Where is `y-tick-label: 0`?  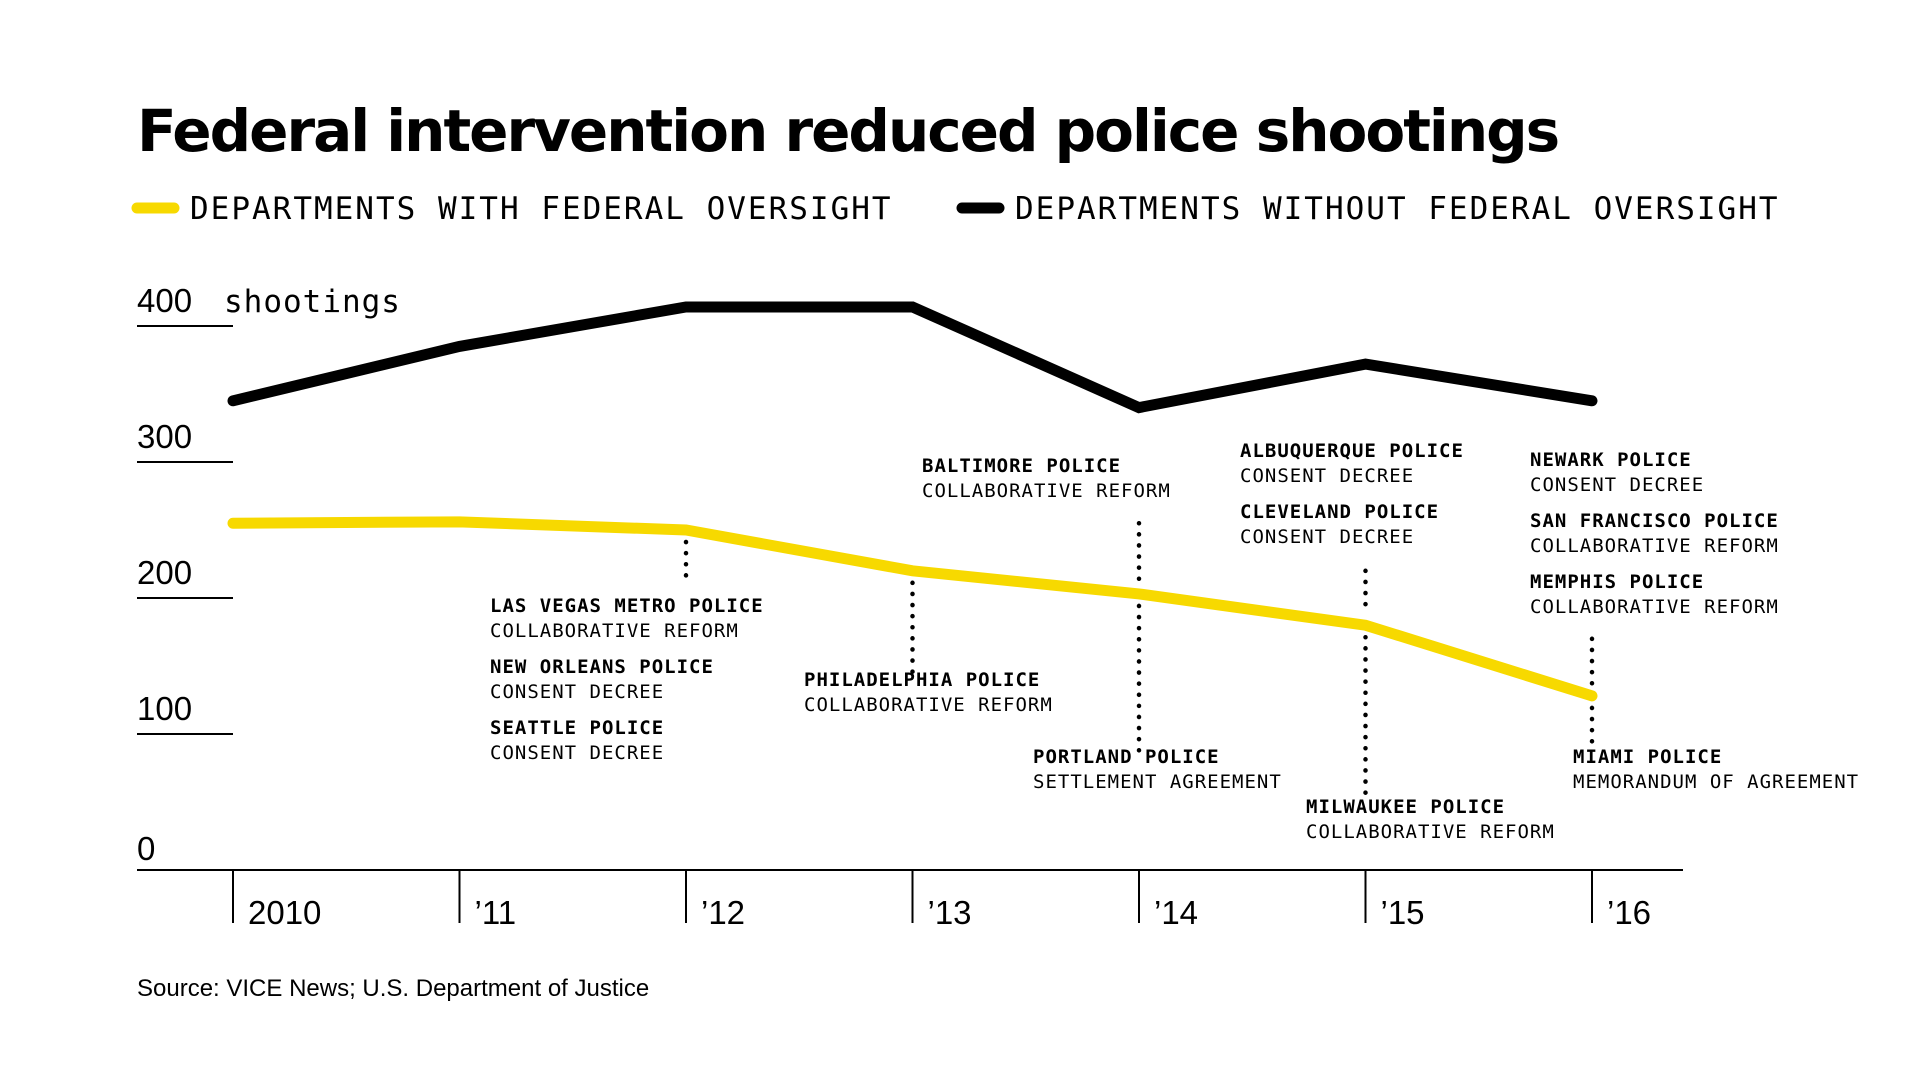
y-tick-label: 0 is located at coordinates (146, 848).